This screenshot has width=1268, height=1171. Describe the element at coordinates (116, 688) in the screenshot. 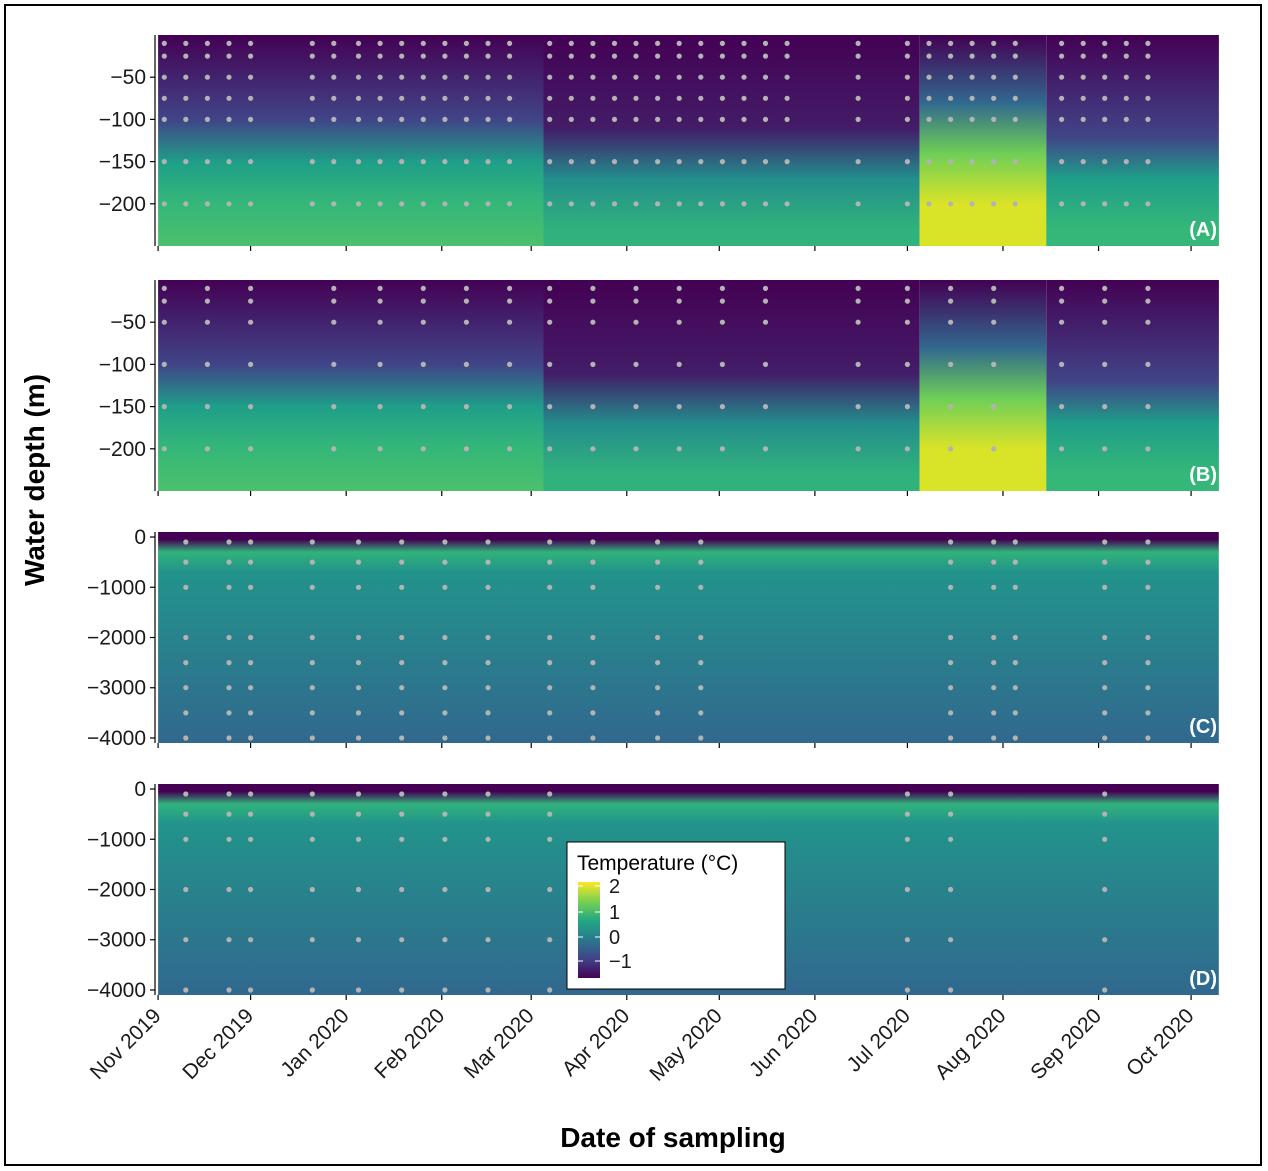

I see `y-tick-label: −3000` at that location.